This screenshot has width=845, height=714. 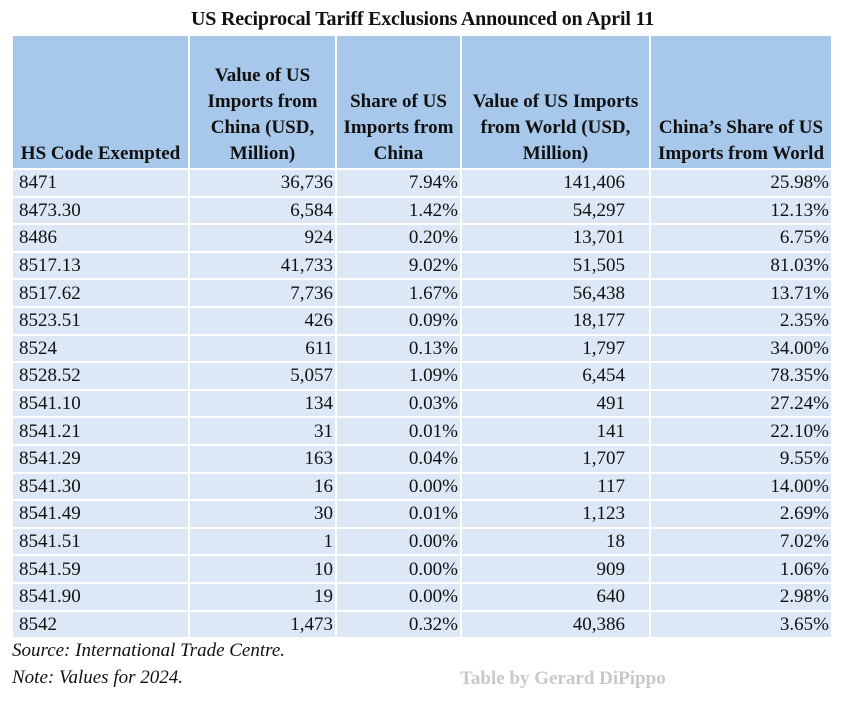 I want to click on china-share-world-cell: 27.24%, so click(x=741, y=403).